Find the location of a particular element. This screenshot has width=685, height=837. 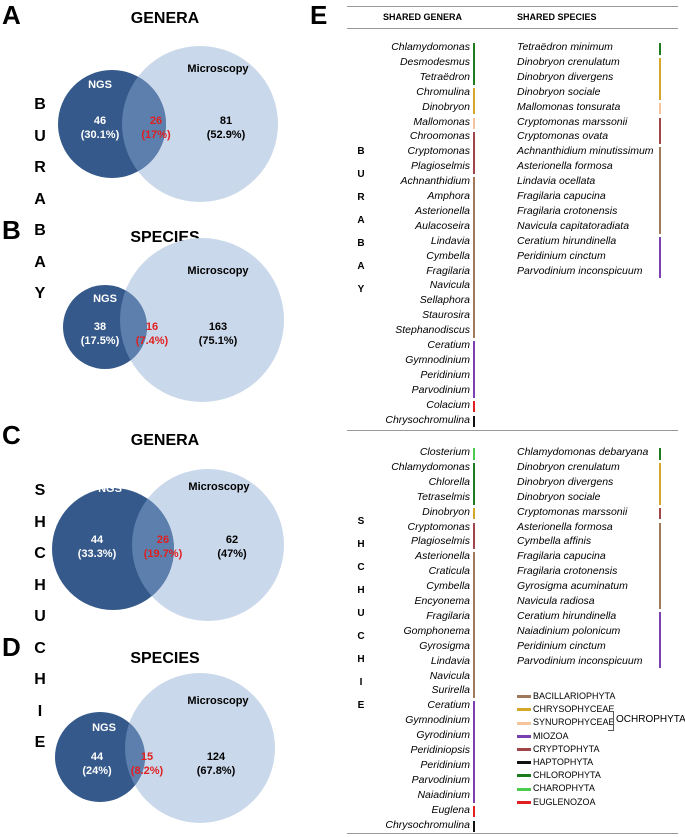

venn-a-ngs-pct: (30.1%) is located at coordinates (100, 135).